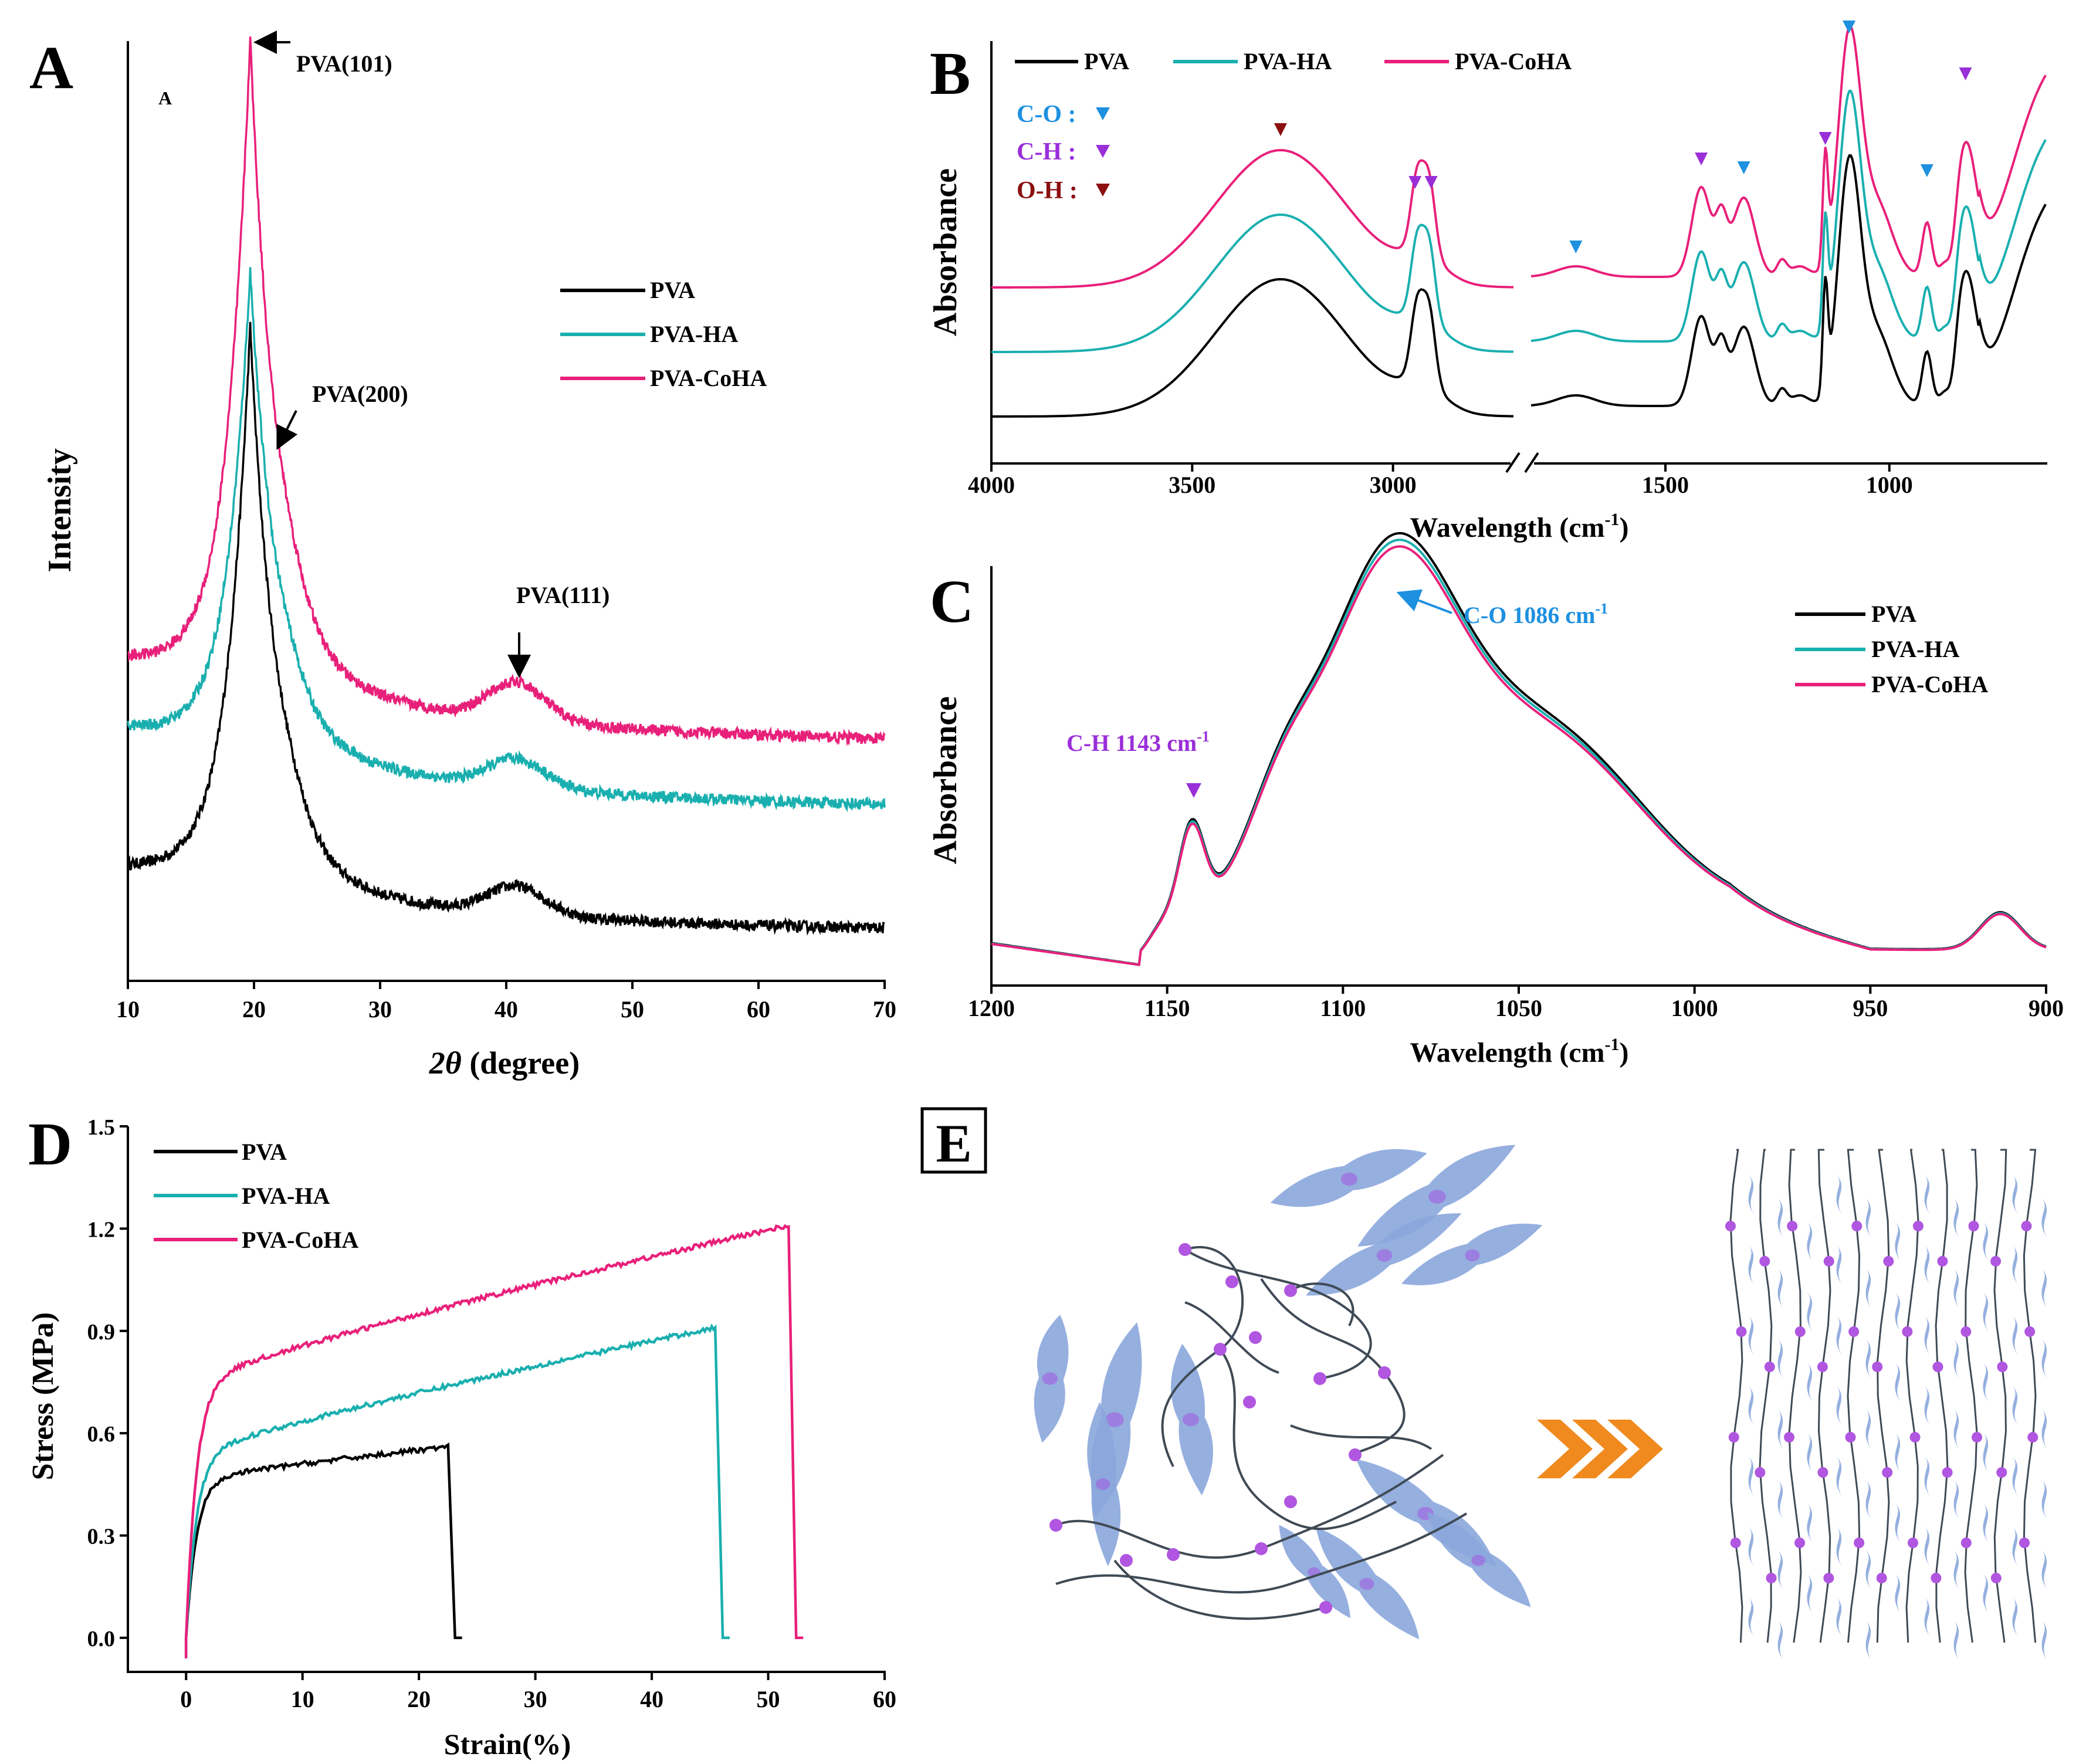 This screenshot has height=1764, width=2086. Describe the element at coordinates (1280, 129) in the screenshot. I see `oh-peak-marker-icon` at that location.